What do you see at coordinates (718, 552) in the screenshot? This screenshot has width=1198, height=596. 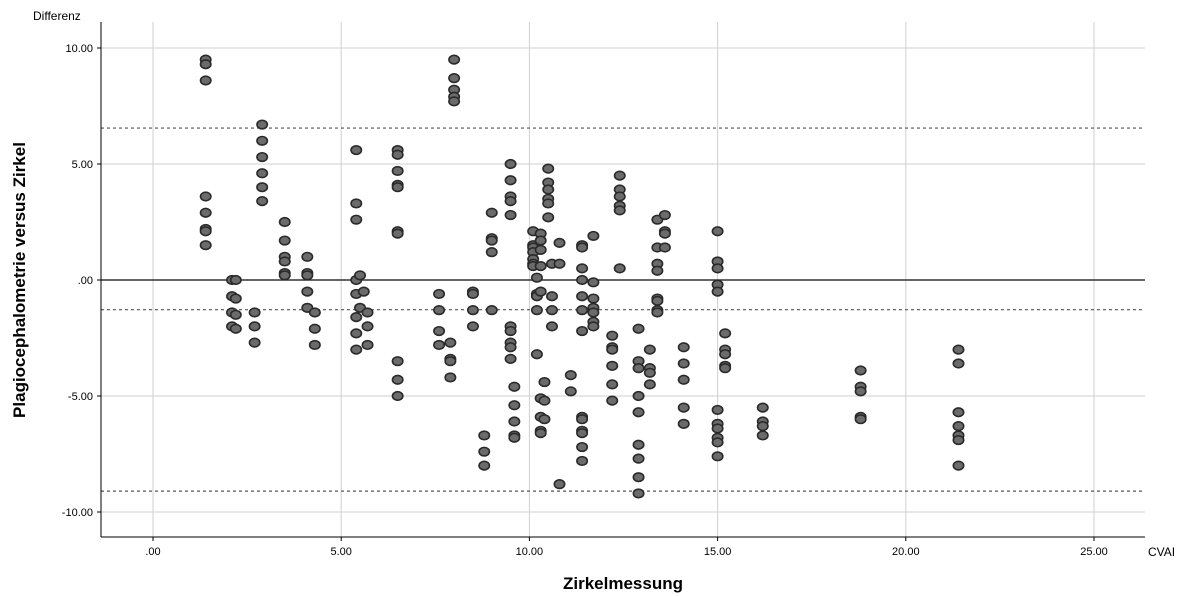 I see `x-tick-label: 15.00` at bounding box center [718, 552].